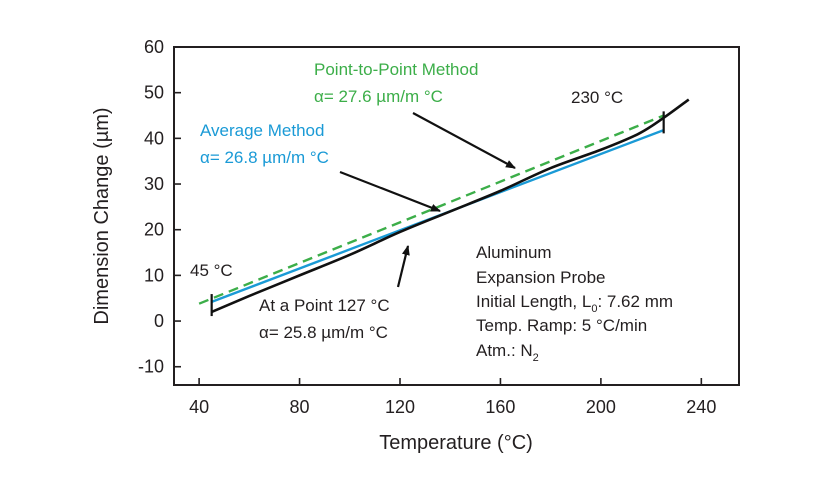 Image resolution: width=830 pixels, height=493 pixels. Describe the element at coordinates (601, 407) in the screenshot. I see `x-tick-label: 200` at that location.